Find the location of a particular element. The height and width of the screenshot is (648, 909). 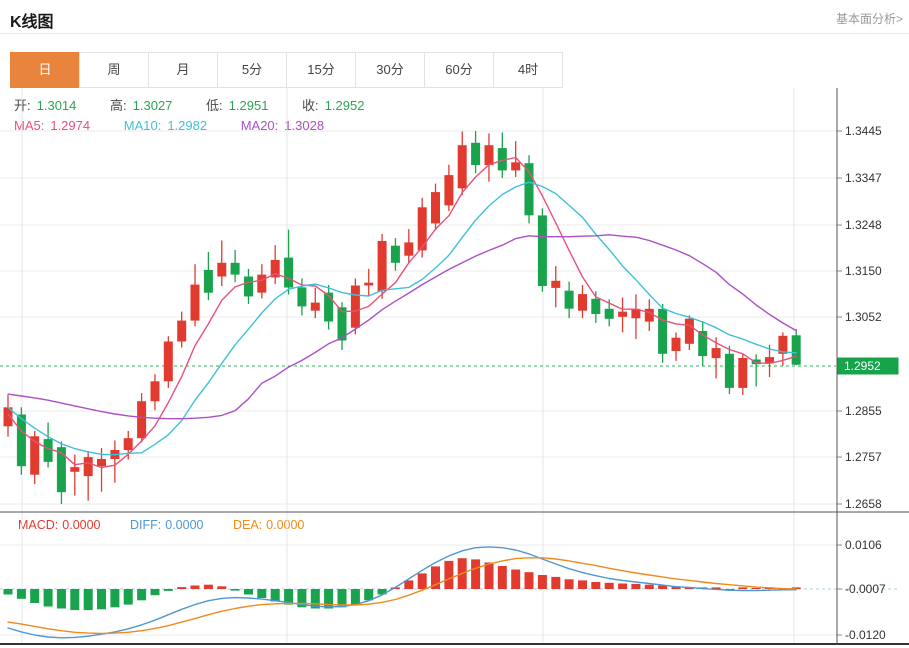

low-value: 1.2951 is located at coordinates (248, 105).